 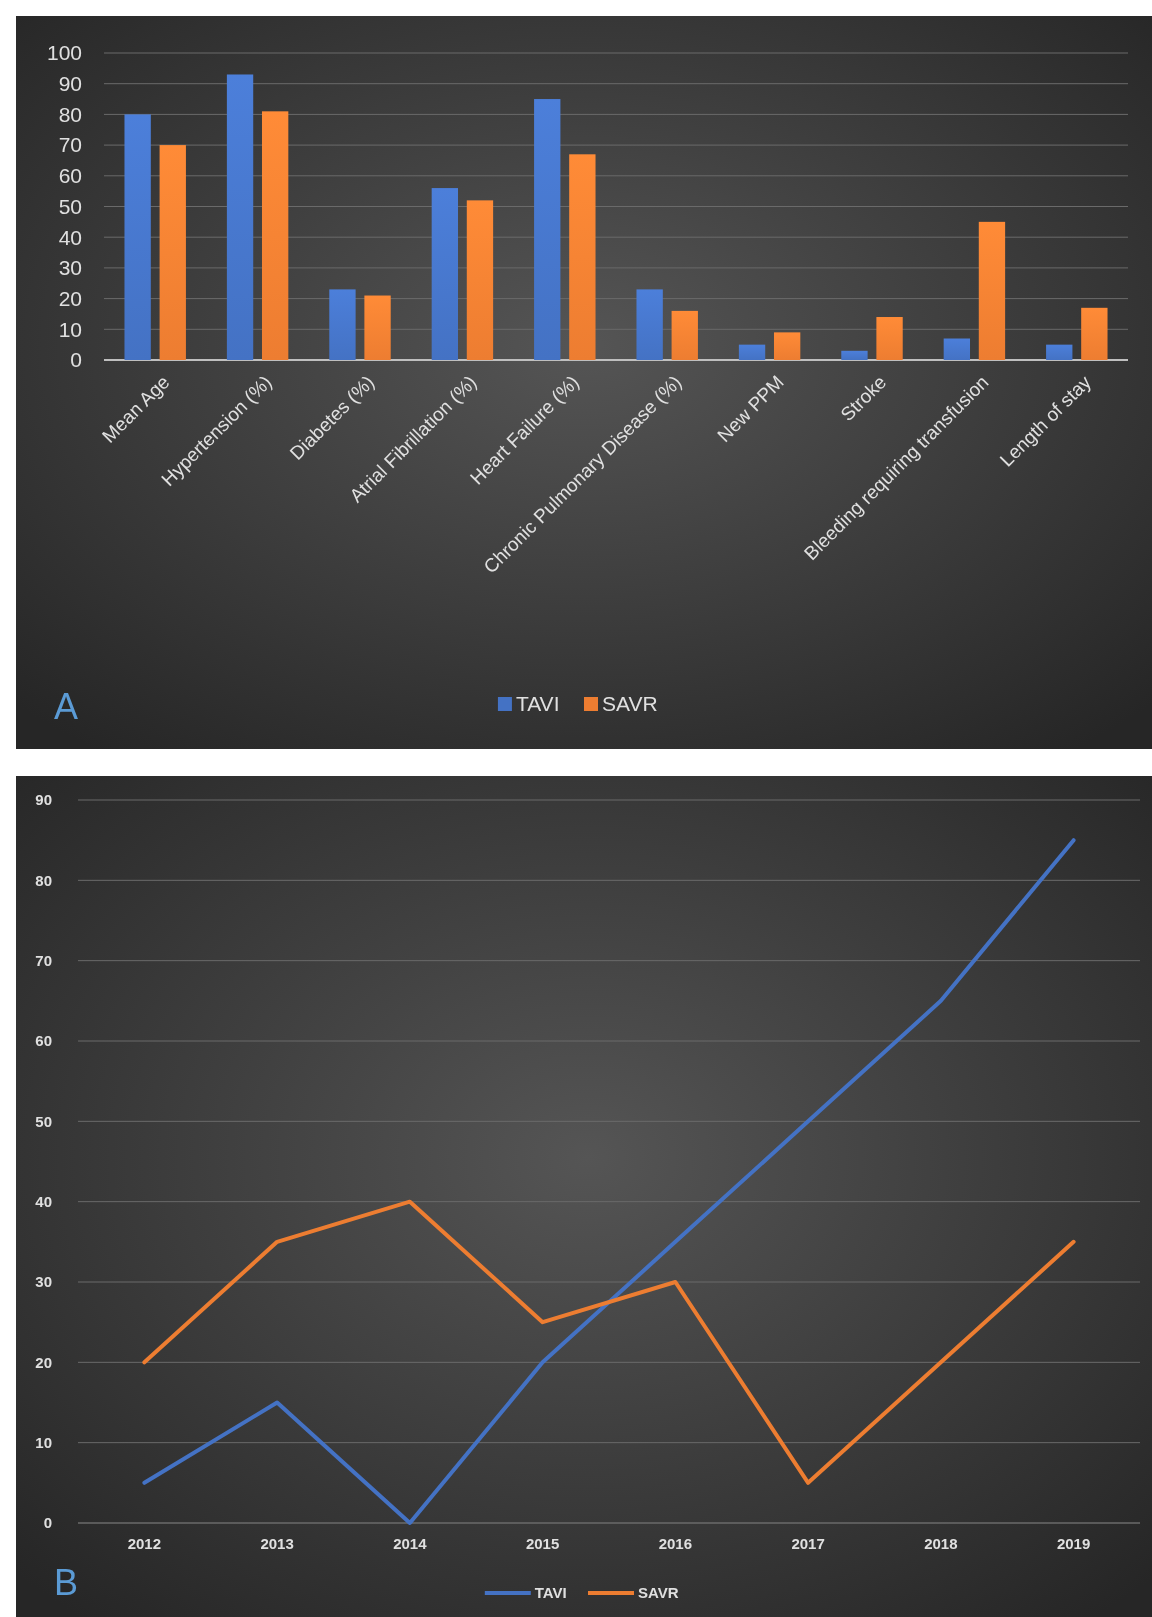 I want to click on x-tick-label: 2018, so click(x=941, y=1543).